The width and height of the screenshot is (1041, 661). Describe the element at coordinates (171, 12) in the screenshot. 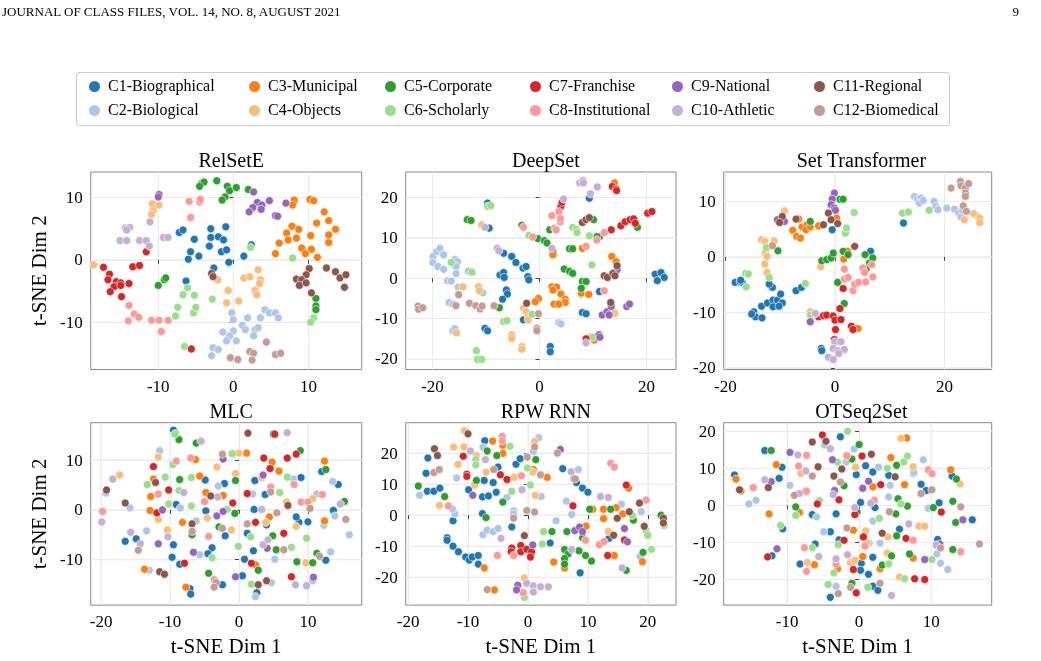

I see `text: JOURNAL OF CLASS FILES, VOL. 14, NO. 8, AUGUST 2021` at that location.